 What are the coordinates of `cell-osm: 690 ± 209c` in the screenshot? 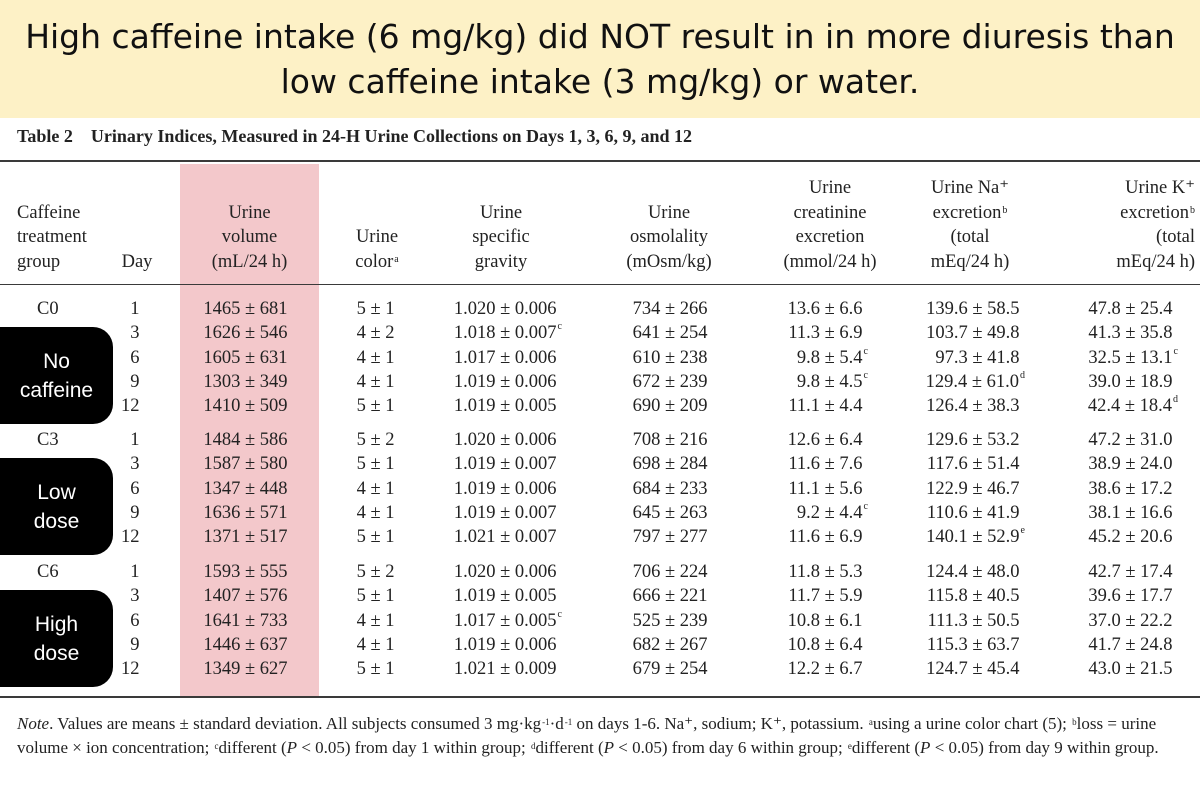 It's located at (670, 406).